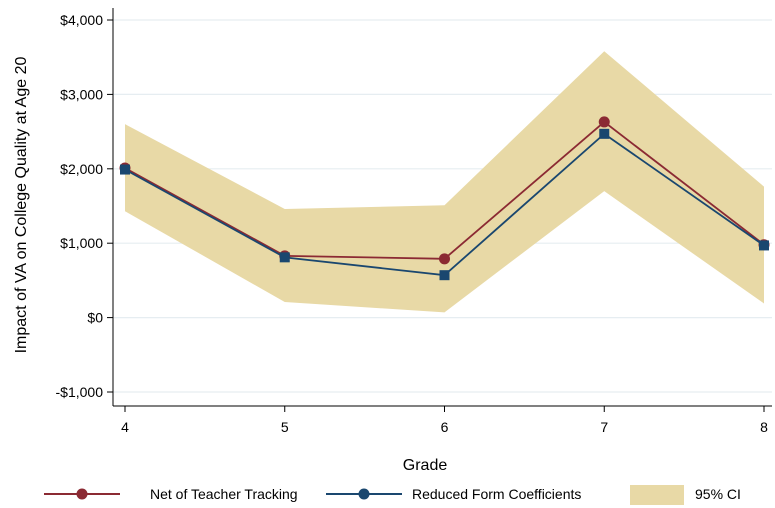 This screenshot has width=775, height=508. I want to click on legend-item-series-1: Net of Teacher Tracking, so click(171, 494).